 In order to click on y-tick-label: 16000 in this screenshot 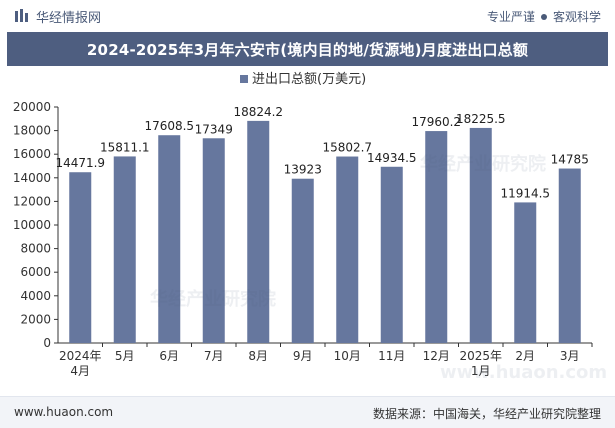, I will do `click(32, 154)`.